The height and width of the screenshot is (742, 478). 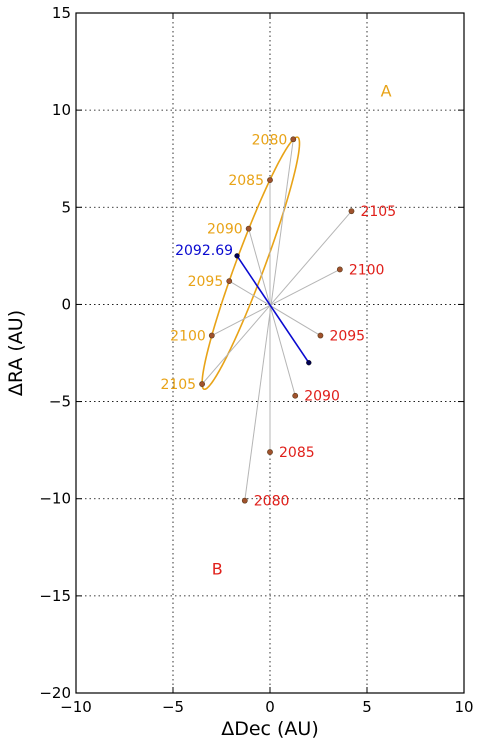 What do you see at coordinates (322, 397) in the screenshot?
I see `epoch-label-B: 2090` at bounding box center [322, 397].